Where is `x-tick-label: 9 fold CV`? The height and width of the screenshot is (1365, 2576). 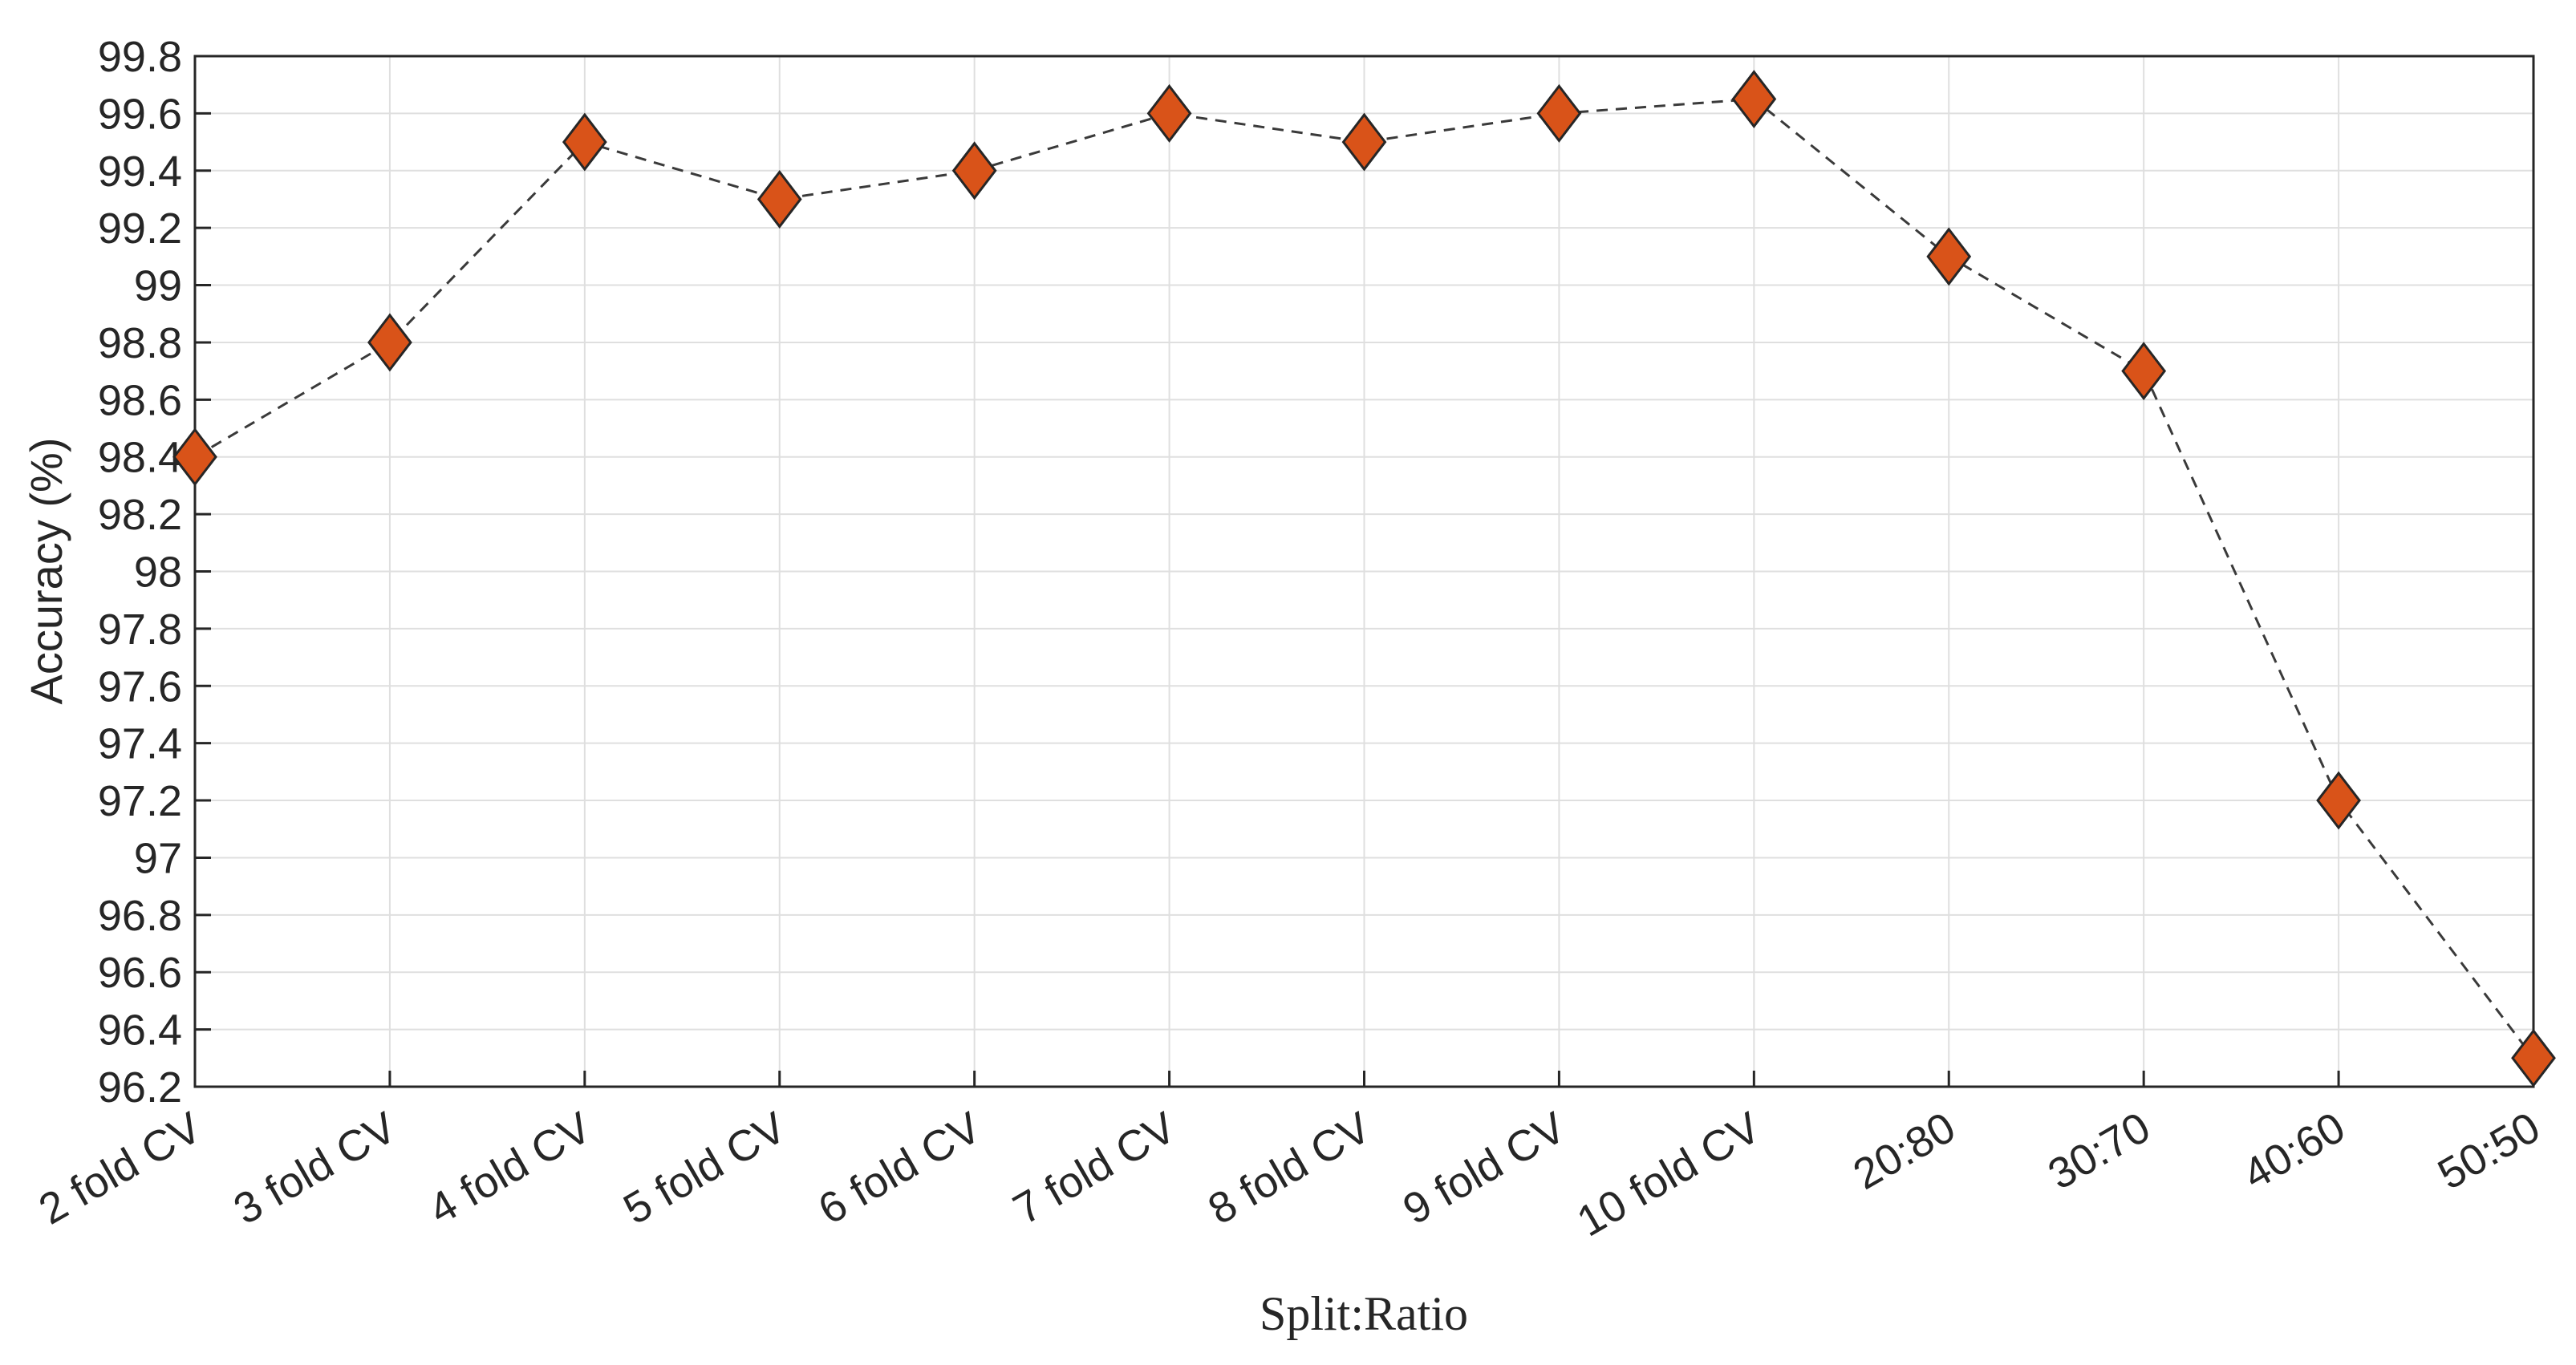 x-tick-label: 9 fold CV is located at coordinates (1484, 1168).